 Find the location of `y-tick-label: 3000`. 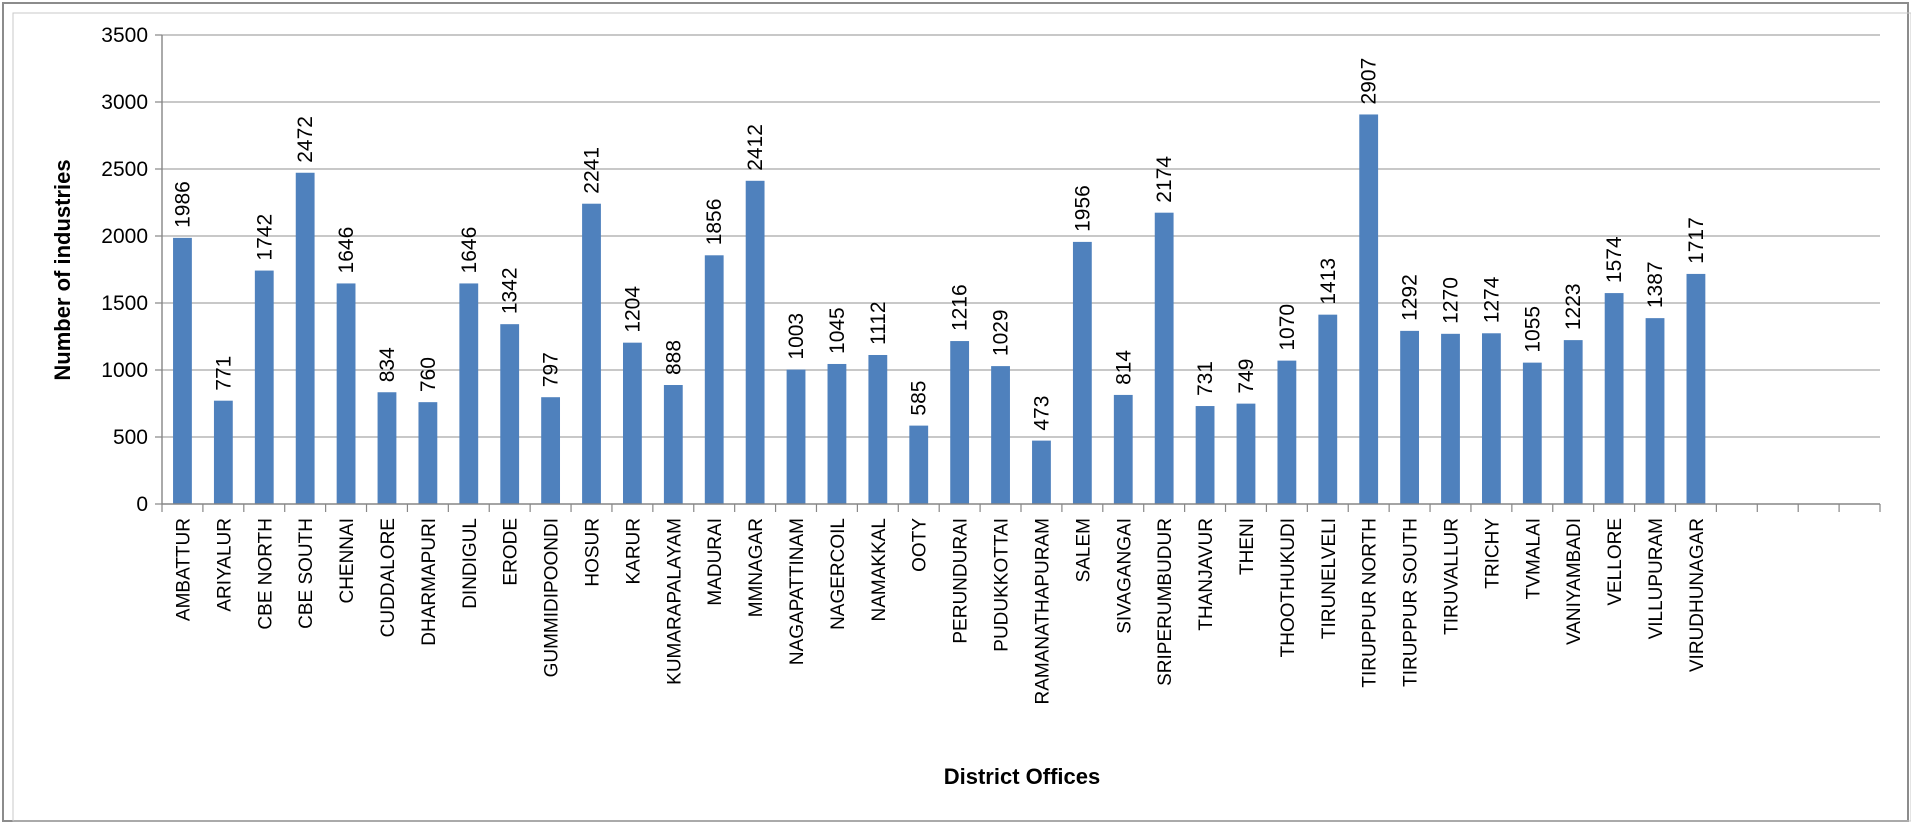

y-tick-label: 3000 is located at coordinates (124, 102).